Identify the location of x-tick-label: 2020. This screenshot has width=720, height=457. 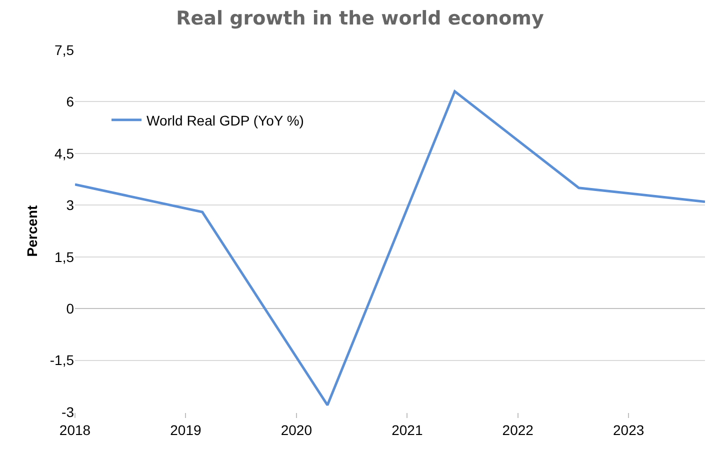
(296, 430).